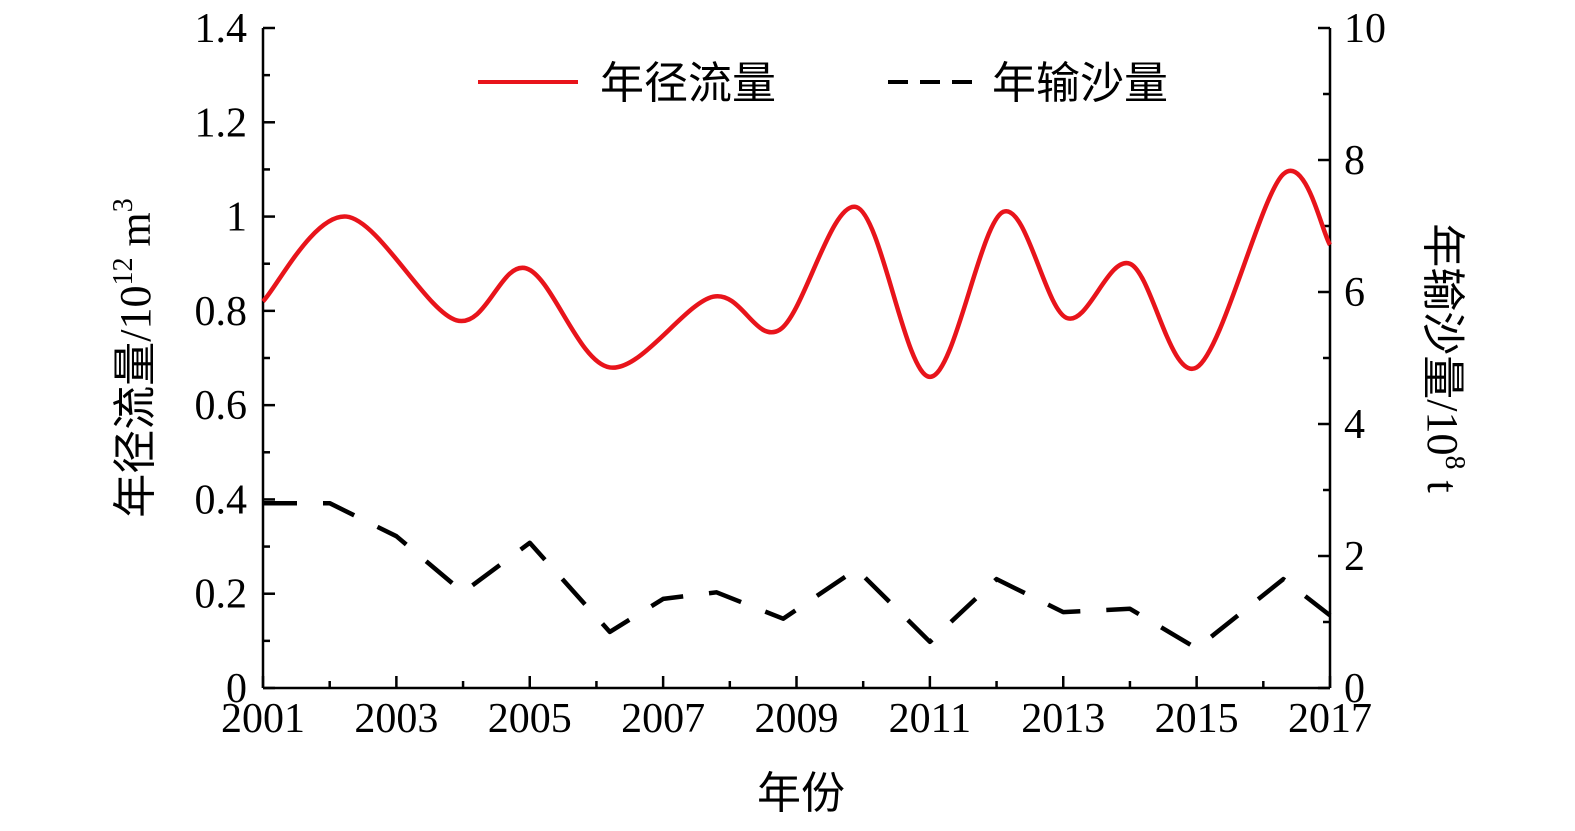 Image resolution: width=1575 pixels, height=831 pixels. I want to click on x-tick-label: 2001, so click(263, 719).